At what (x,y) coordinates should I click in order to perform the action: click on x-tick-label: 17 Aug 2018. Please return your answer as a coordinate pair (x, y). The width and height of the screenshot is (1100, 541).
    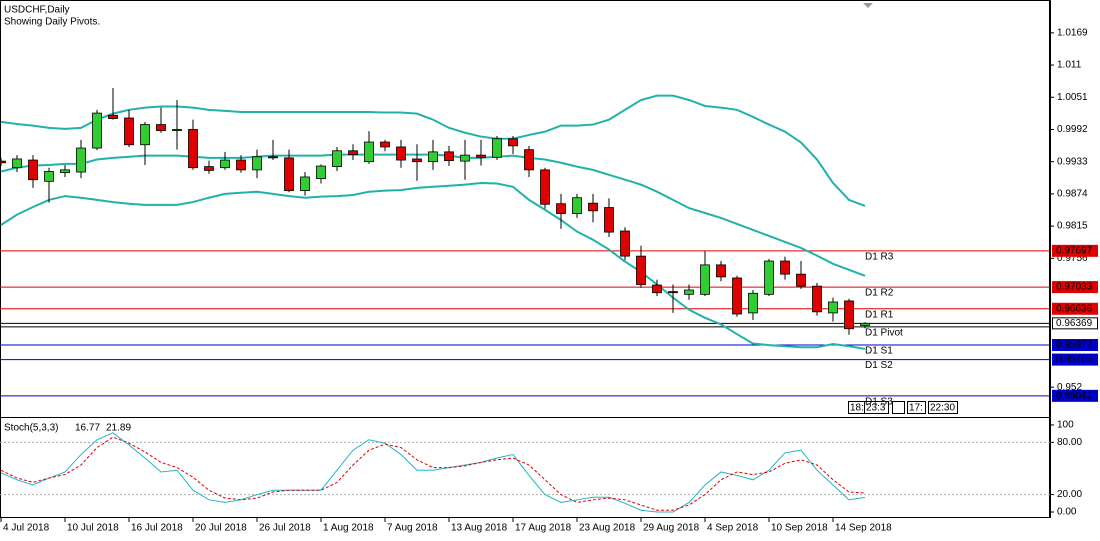
    Looking at the image, I should click on (543, 528).